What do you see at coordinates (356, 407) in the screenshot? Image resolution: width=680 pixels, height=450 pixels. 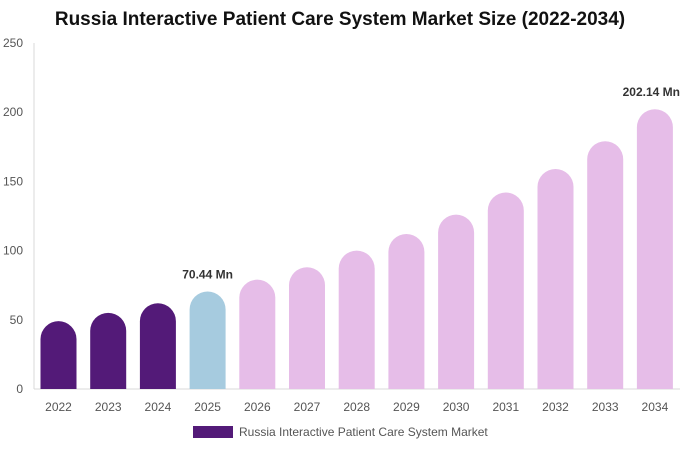 I see `x-tick-label: 2028` at bounding box center [356, 407].